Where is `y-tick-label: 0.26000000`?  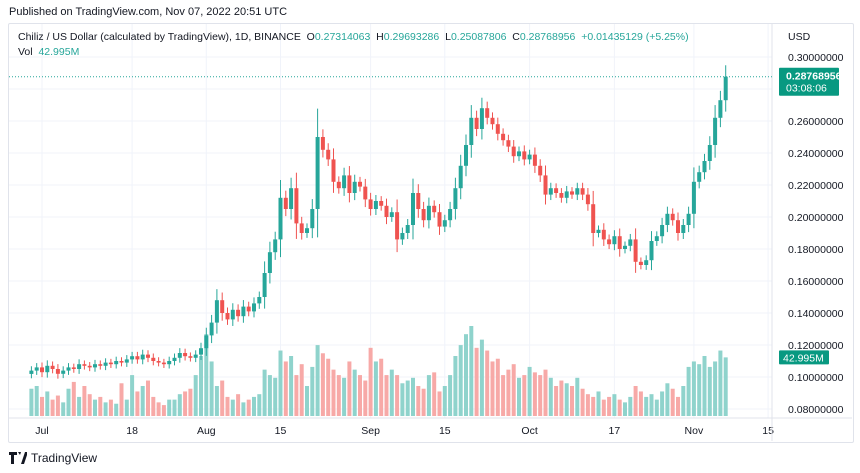 y-tick-label: 0.26000000 is located at coordinates (816, 122).